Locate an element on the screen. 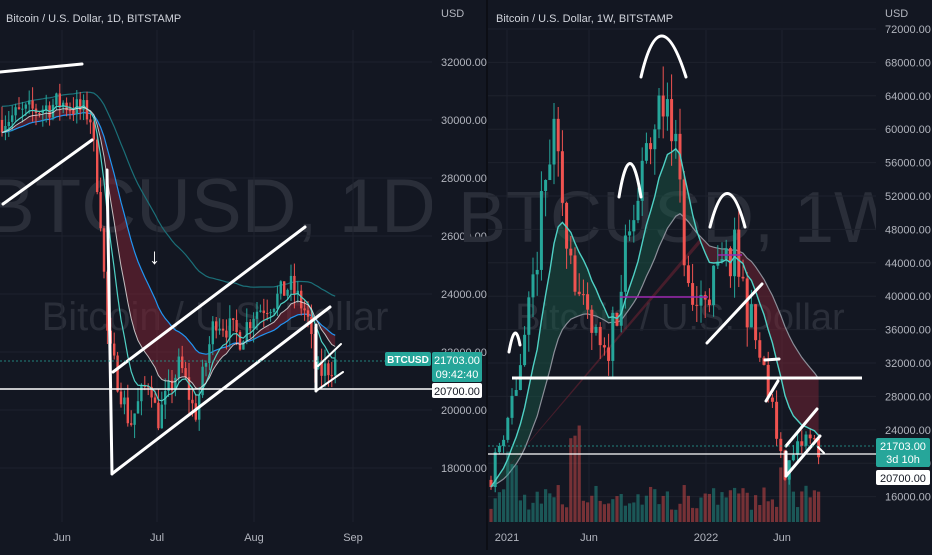 The width and height of the screenshot is (932, 555). price-tick-weekly: 52000.00 is located at coordinates (908, 197).